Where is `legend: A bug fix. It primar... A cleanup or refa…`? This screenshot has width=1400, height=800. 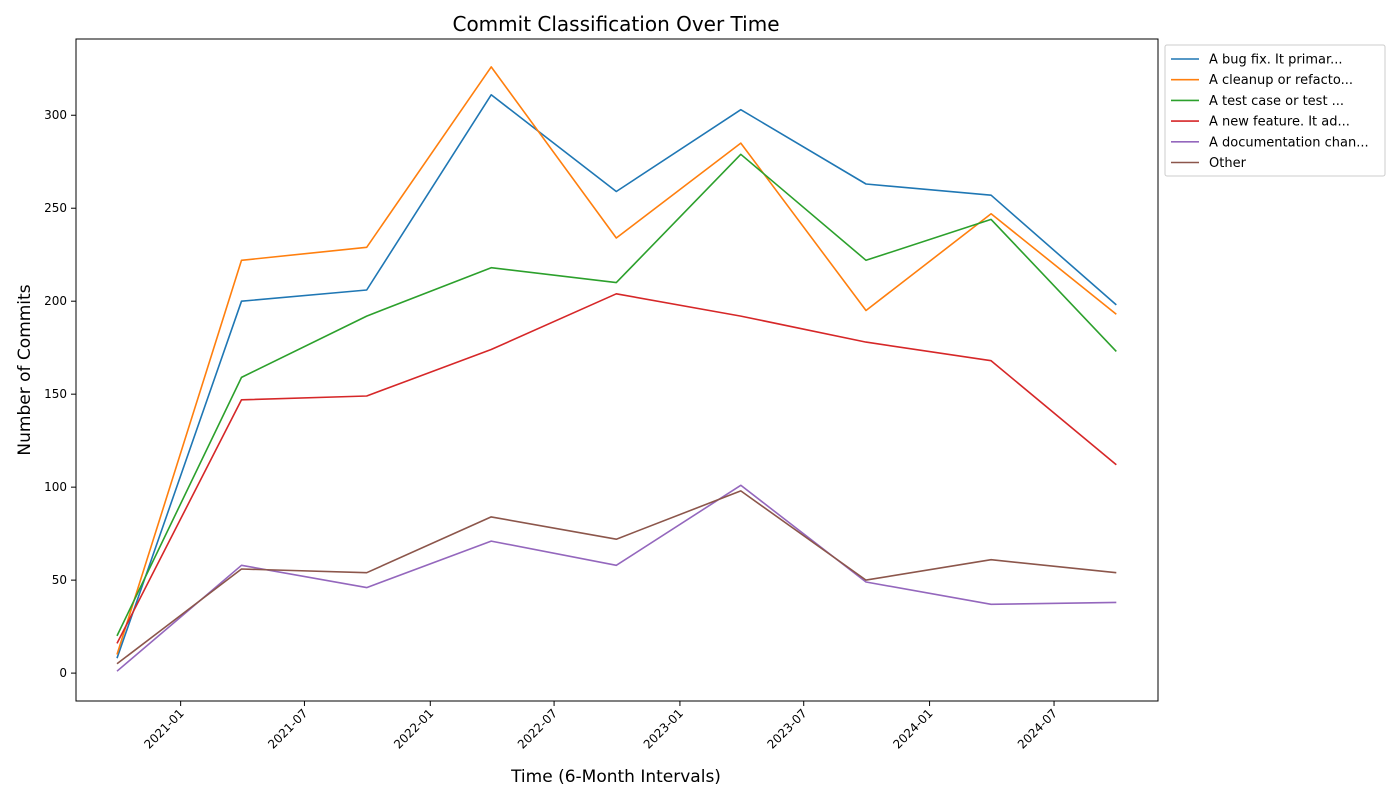 legend: A bug fix. It primar... A cleanup or refa… is located at coordinates (1275, 110).